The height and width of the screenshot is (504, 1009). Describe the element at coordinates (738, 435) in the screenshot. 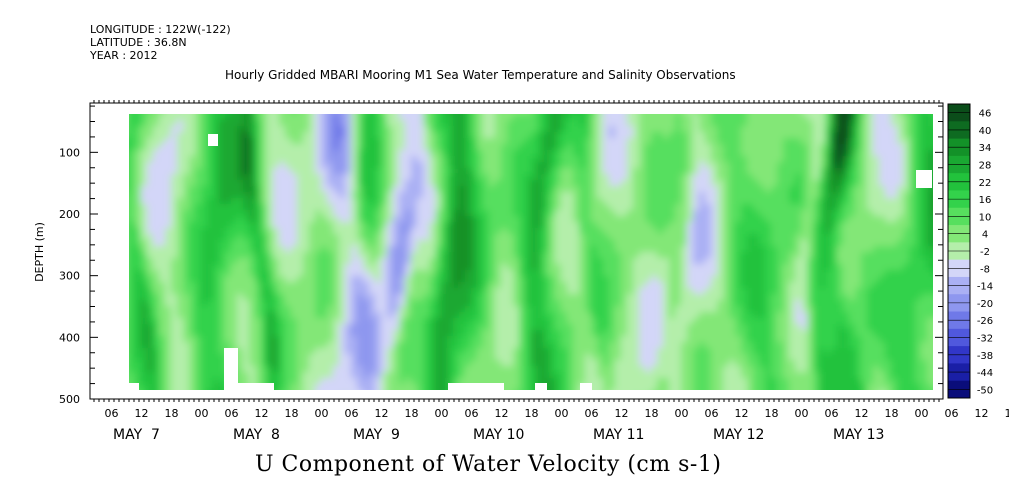

I see `x-day-label: MAY 12` at that location.